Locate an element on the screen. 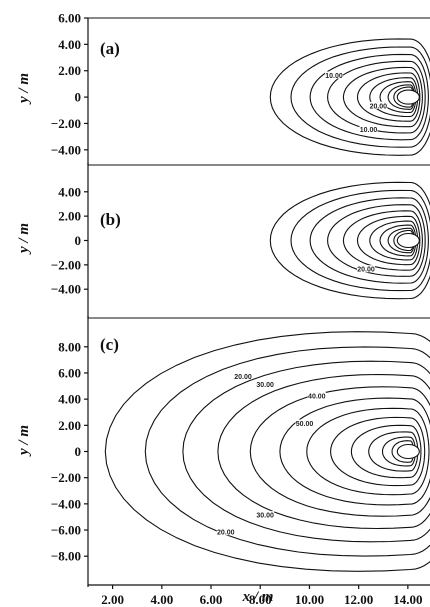  contour-level-label: 50.00 is located at coordinates (305, 424).